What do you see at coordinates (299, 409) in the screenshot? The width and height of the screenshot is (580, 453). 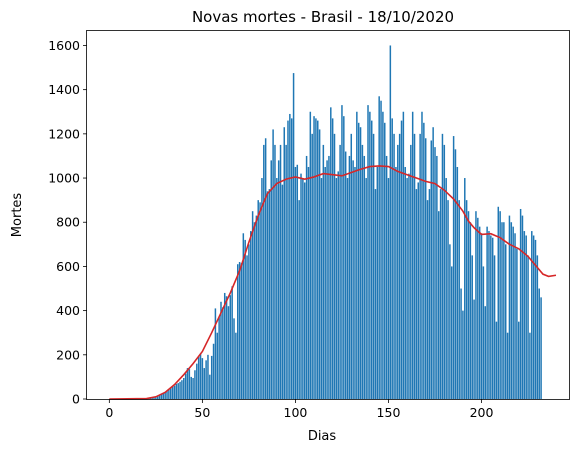 I see `x-axis: 0 50 100 150 200` at bounding box center [299, 409].